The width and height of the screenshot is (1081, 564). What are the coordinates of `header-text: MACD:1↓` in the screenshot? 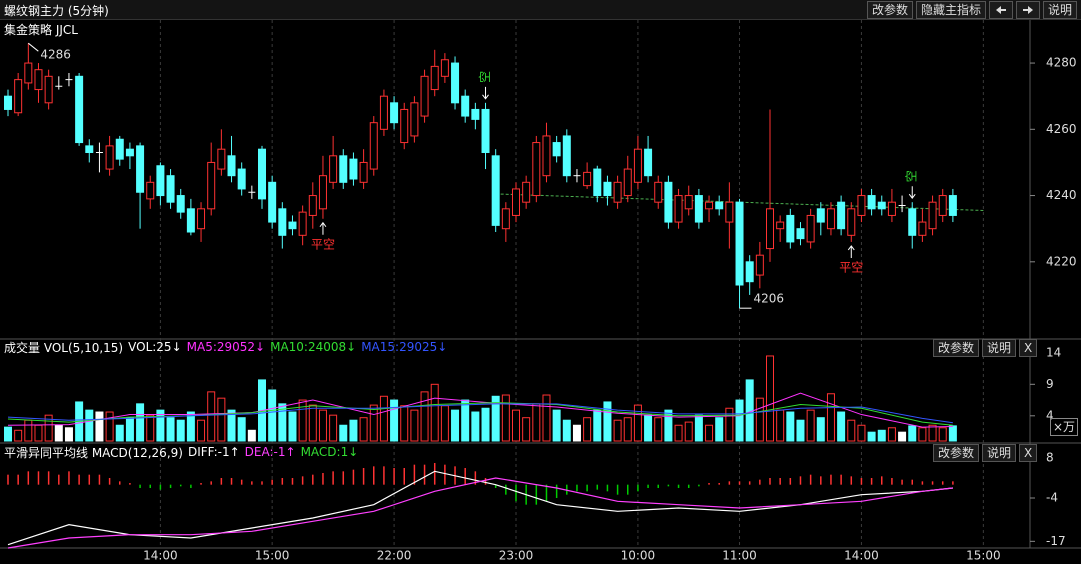 It's located at (329, 452).